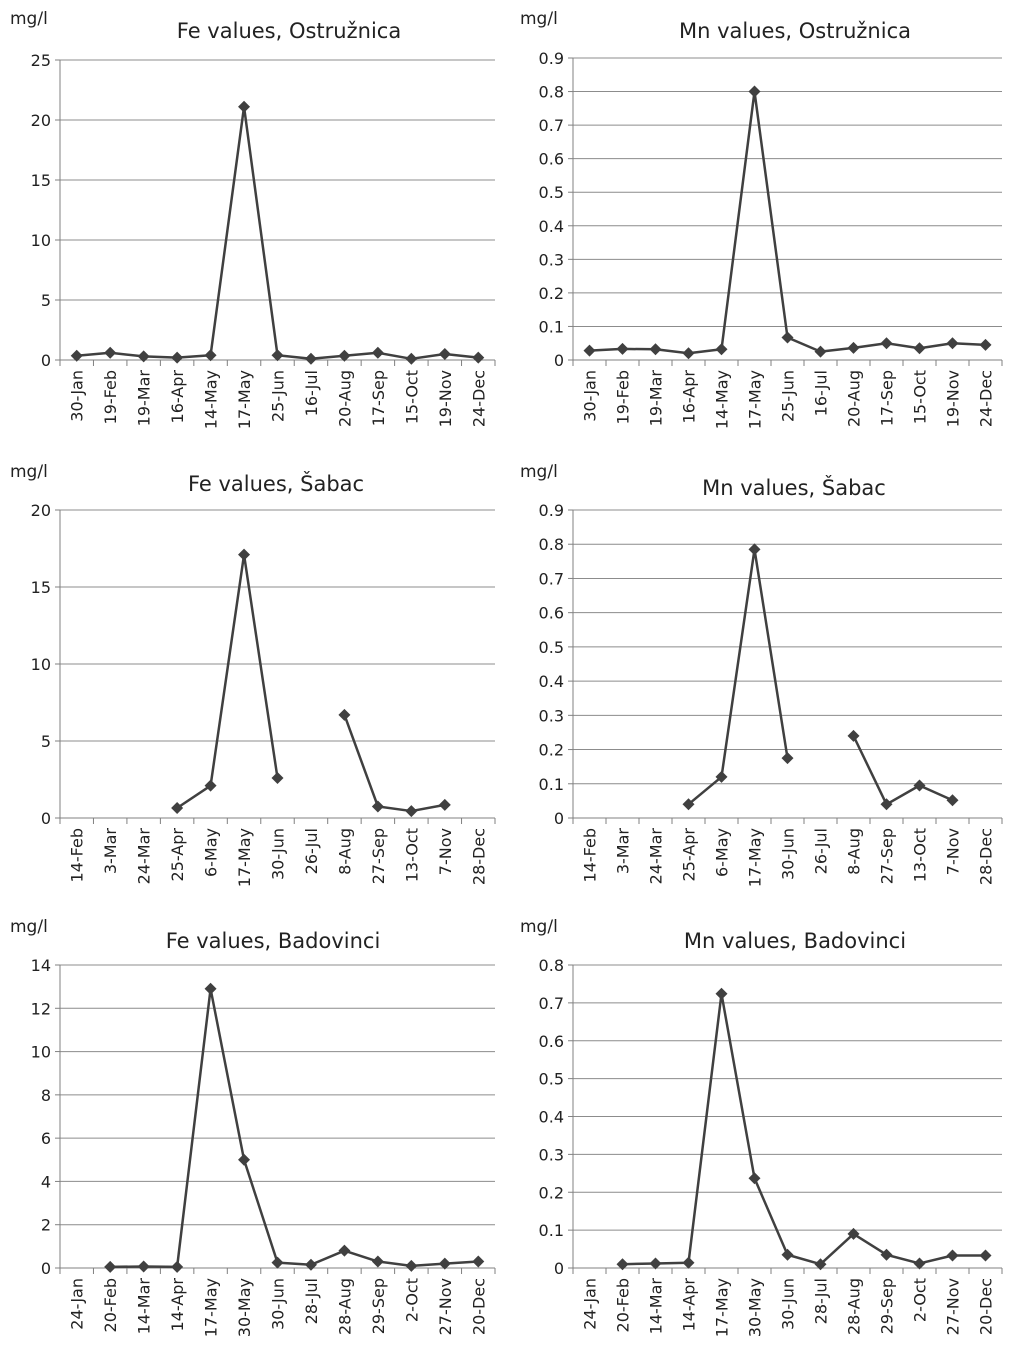 The image size is (1017, 1353). What do you see at coordinates (77, 855) in the screenshot?
I see `x-tick-label: 14-Feb` at bounding box center [77, 855].